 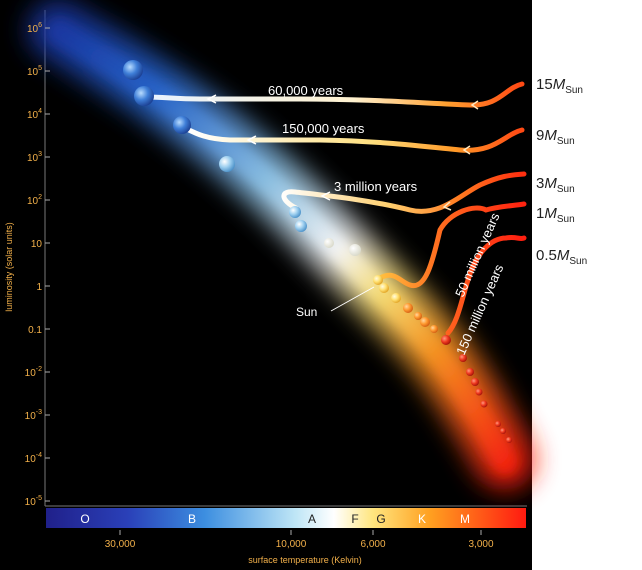 I want to click on track-05msun, so click(x=486, y=285).